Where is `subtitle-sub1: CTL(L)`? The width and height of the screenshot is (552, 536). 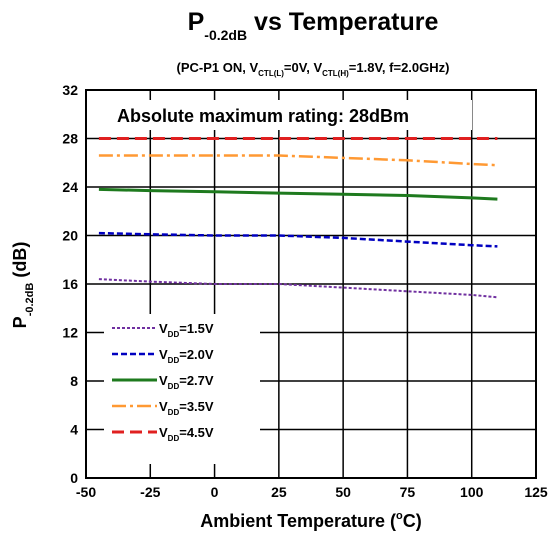
subtitle-sub1: CTL(L) is located at coordinates (271, 73).